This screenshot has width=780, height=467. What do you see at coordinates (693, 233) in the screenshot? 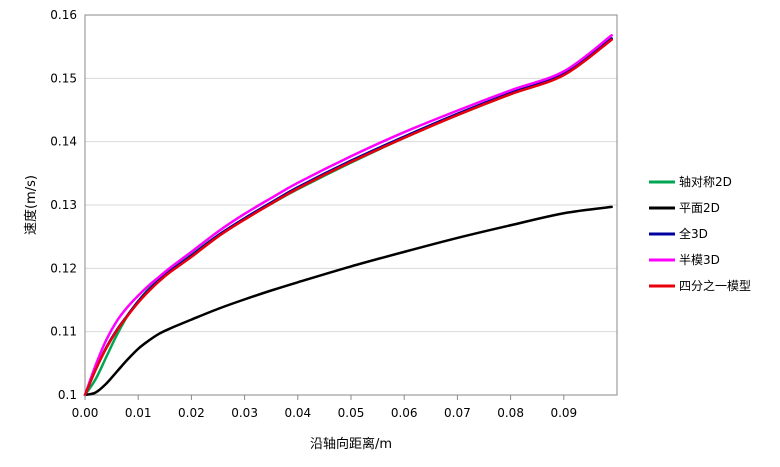
I see `legend-entry: 全3D` at bounding box center [693, 233].